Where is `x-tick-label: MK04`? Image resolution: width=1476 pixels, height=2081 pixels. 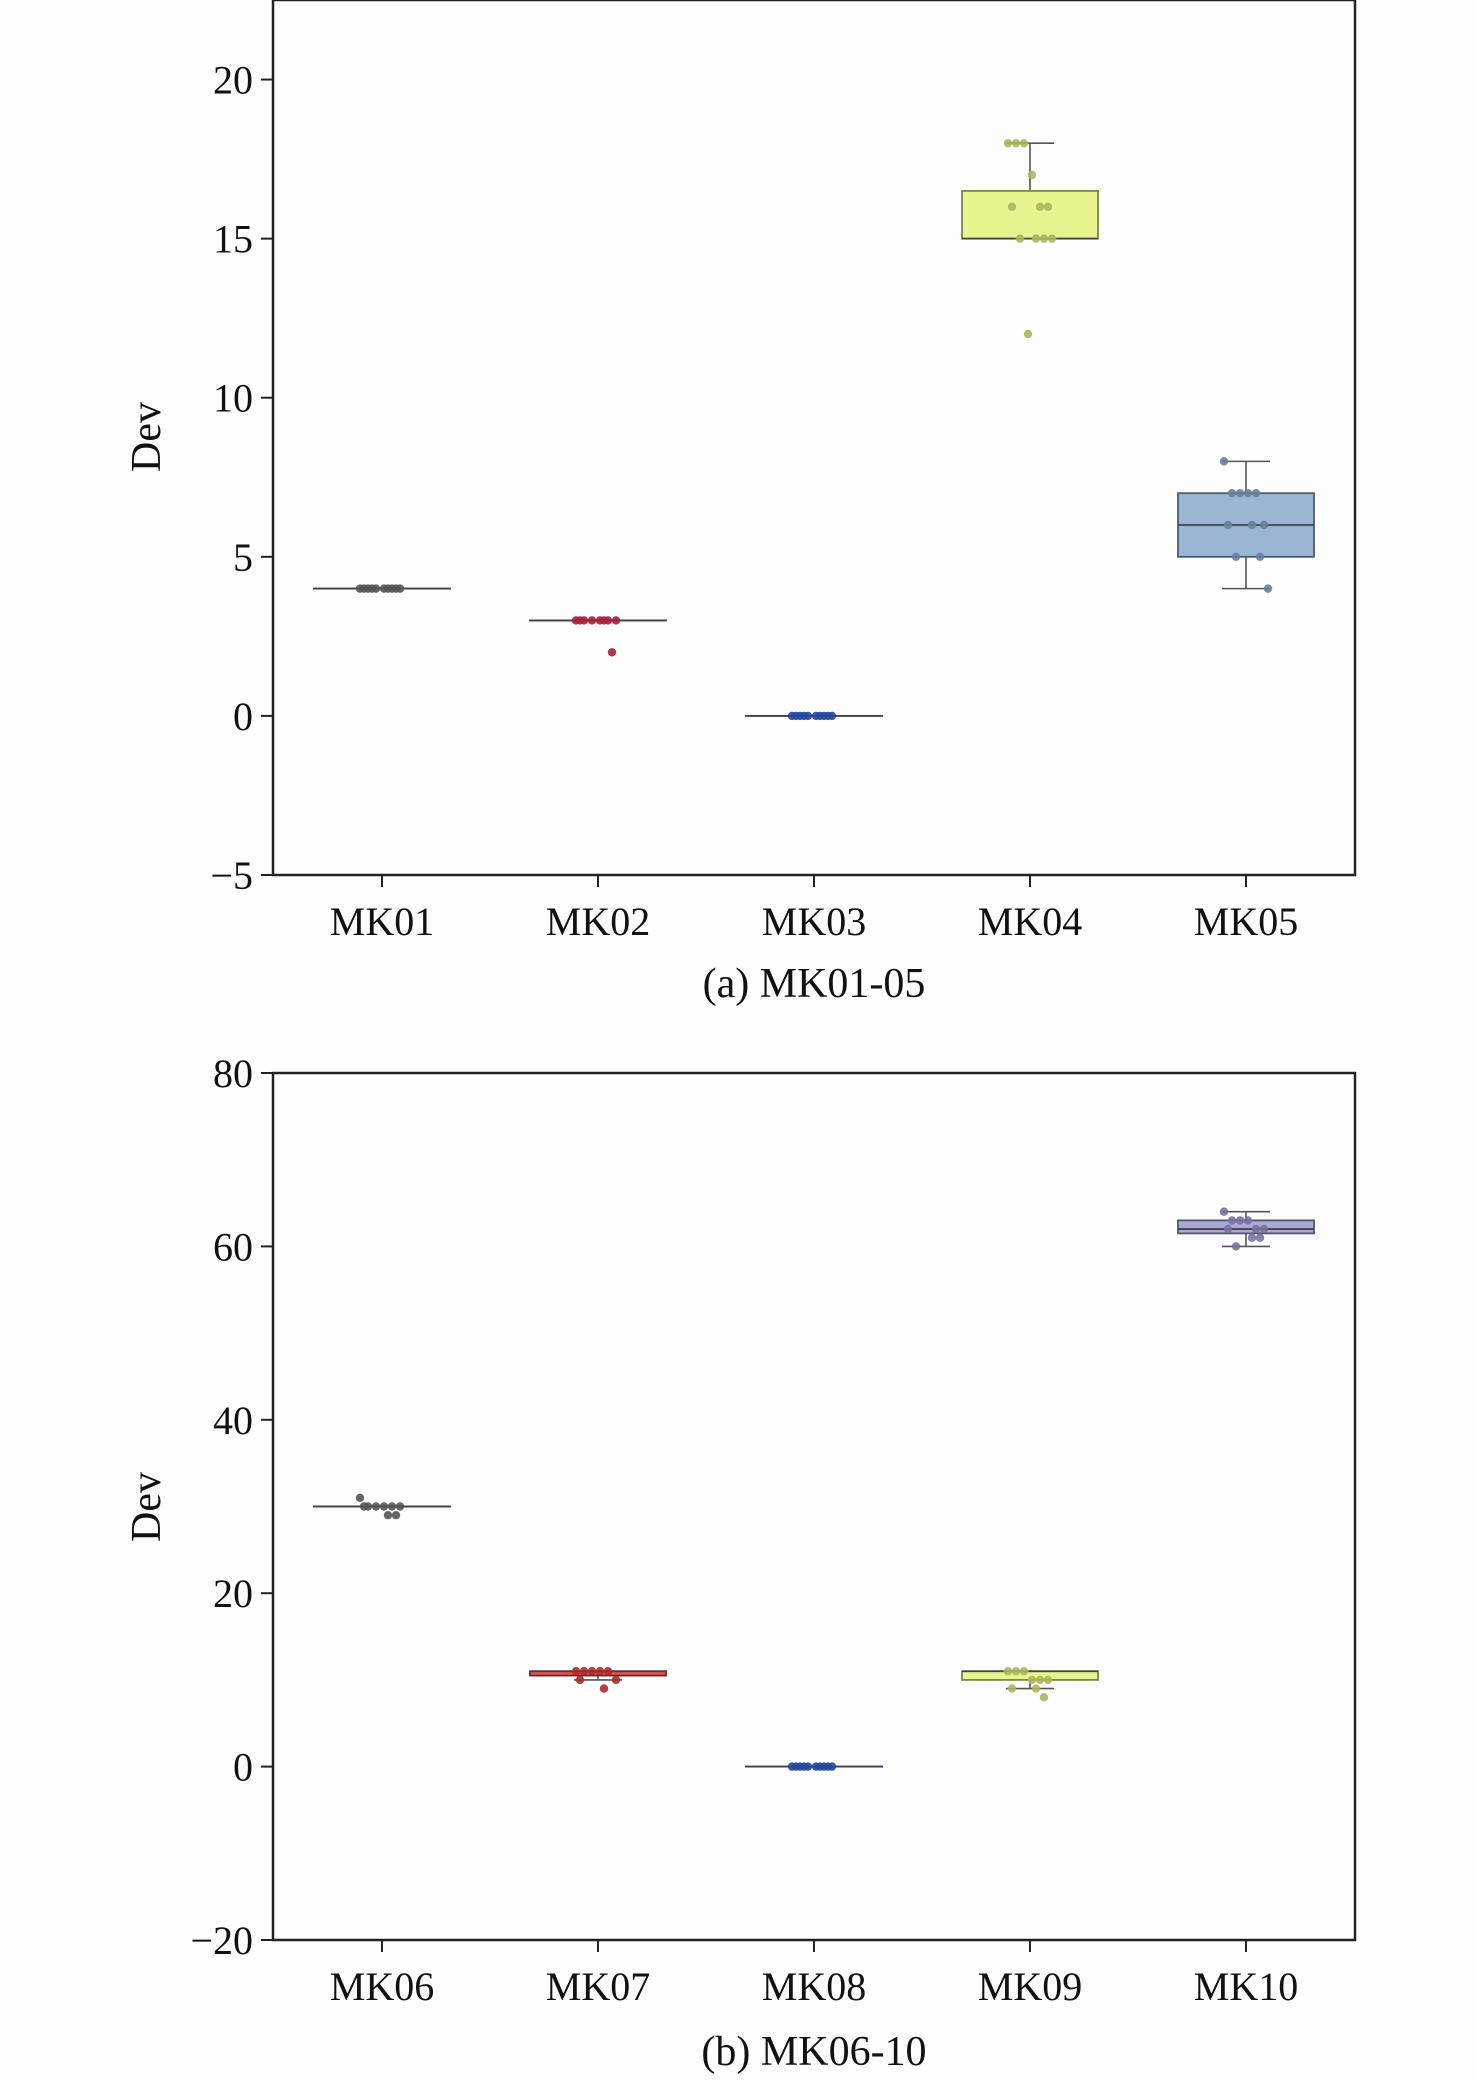
x-tick-label: MK04 is located at coordinates (1030, 921).